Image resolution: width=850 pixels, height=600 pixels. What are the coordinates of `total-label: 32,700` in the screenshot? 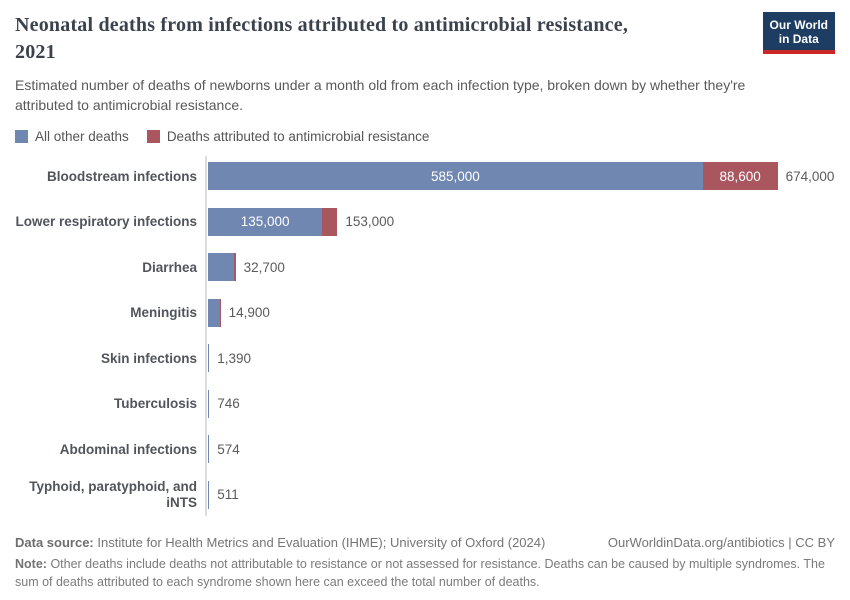 It's located at (264, 267).